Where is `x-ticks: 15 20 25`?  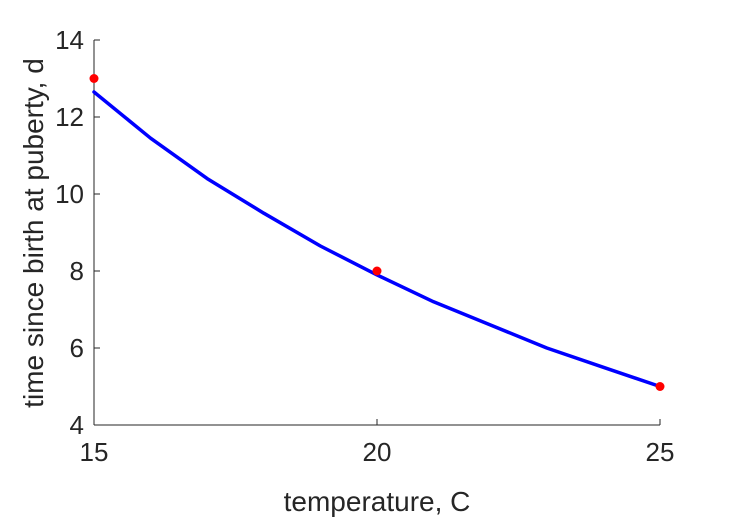
x-ticks: 15 20 25 is located at coordinates (377, 443).